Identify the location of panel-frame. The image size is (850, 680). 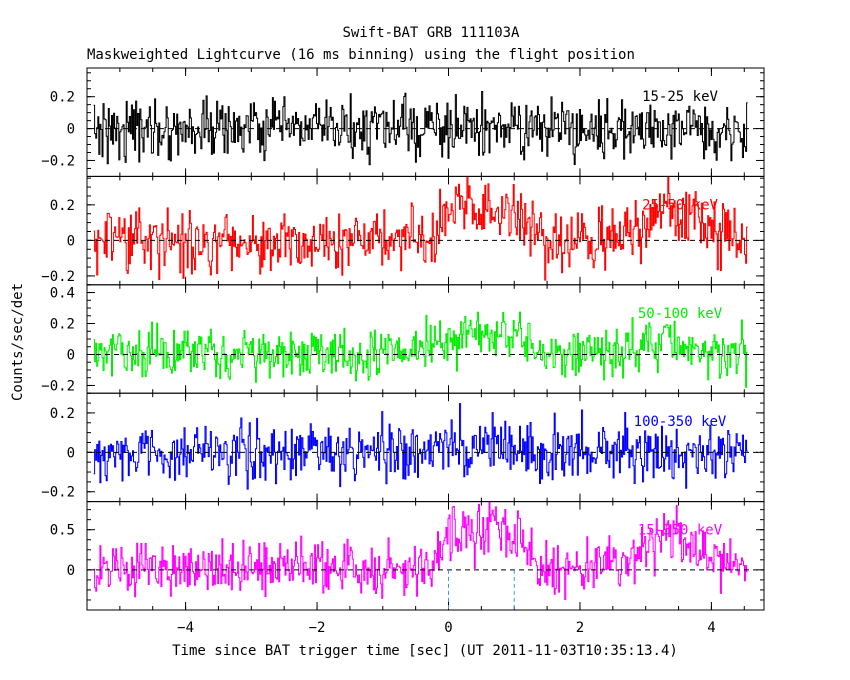
(425, 556).